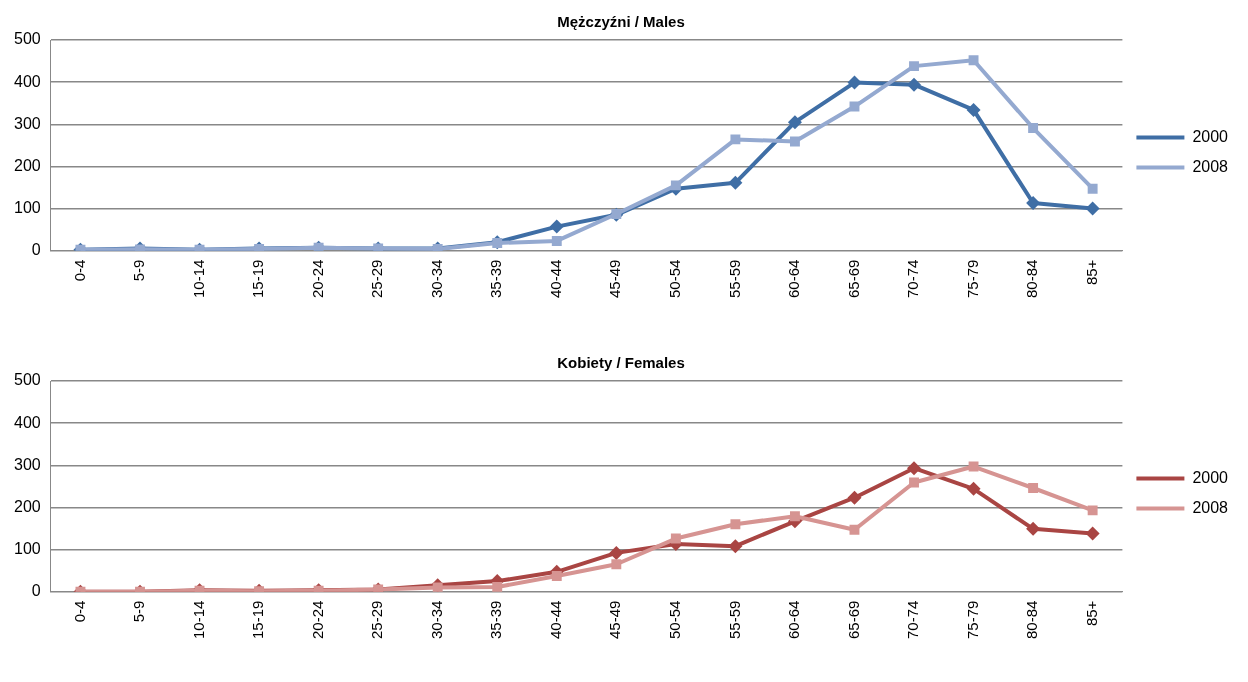 The width and height of the screenshot is (1248, 682). What do you see at coordinates (621, 22) in the screenshot?
I see `chart-title: Mężczyźni / Males` at bounding box center [621, 22].